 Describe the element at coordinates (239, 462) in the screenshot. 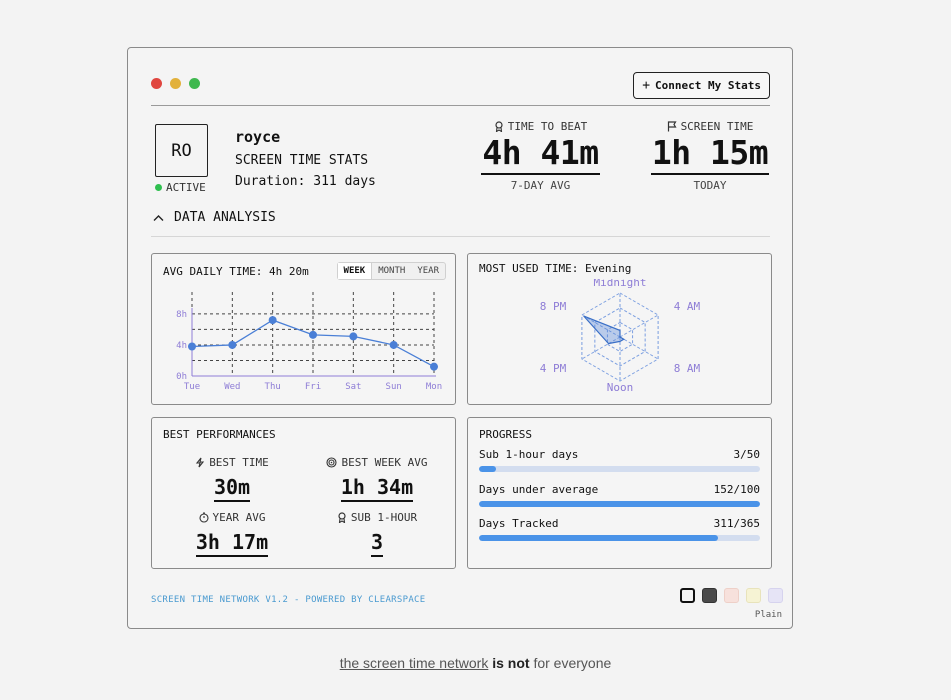

I see `best-time-label: BEST TIME` at that location.